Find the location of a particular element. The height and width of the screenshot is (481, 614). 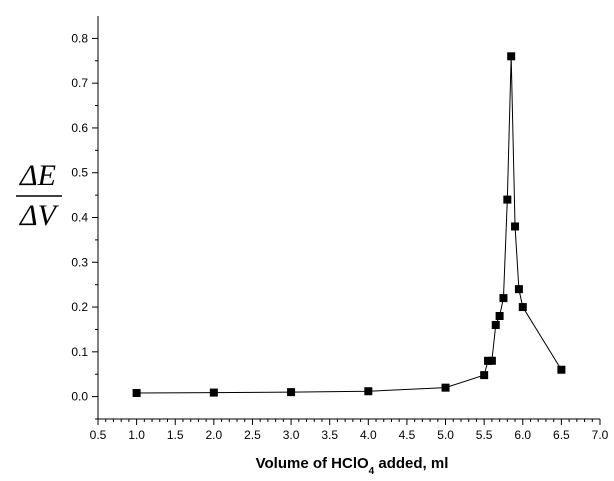

y-tick-label: 0.3 is located at coordinates (79, 262).